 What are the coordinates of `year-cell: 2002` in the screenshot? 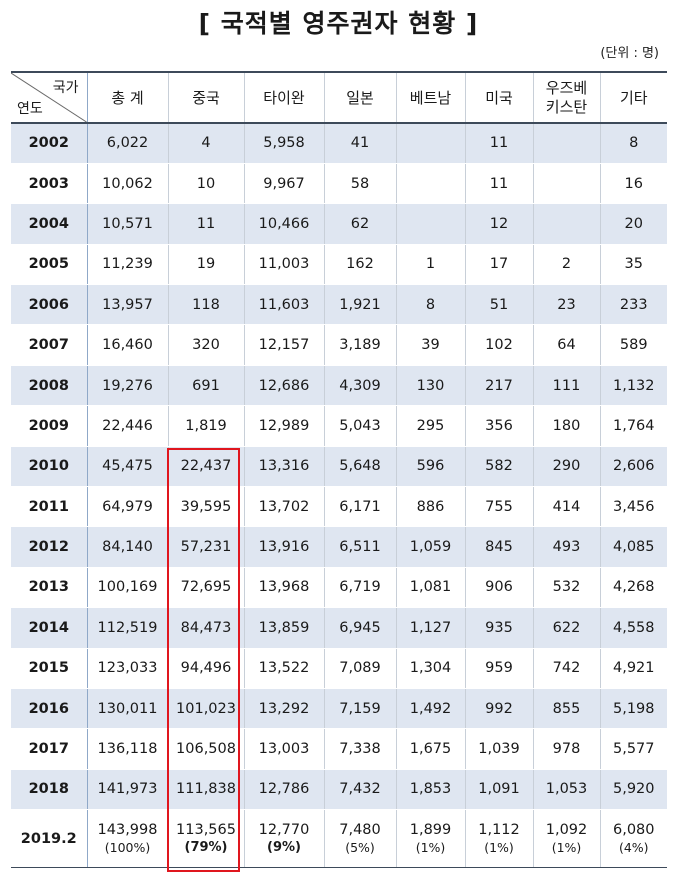 It's located at (49, 143).